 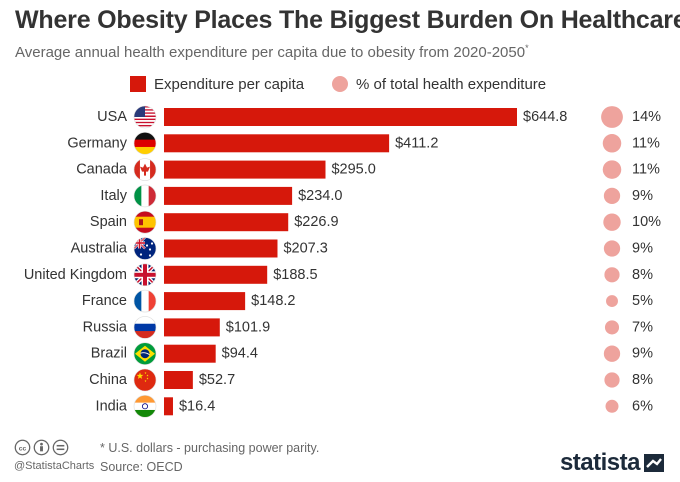 What do you see at coordinates (305, 249) in the screenshot?
I see `value-label-5: $207.3` at bounding box center [305, 249].